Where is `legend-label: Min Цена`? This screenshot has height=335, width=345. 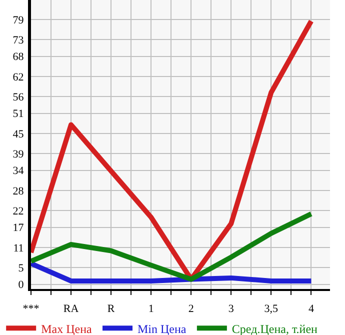 legend-label: Min Цена is located at coordinates (162, 328).